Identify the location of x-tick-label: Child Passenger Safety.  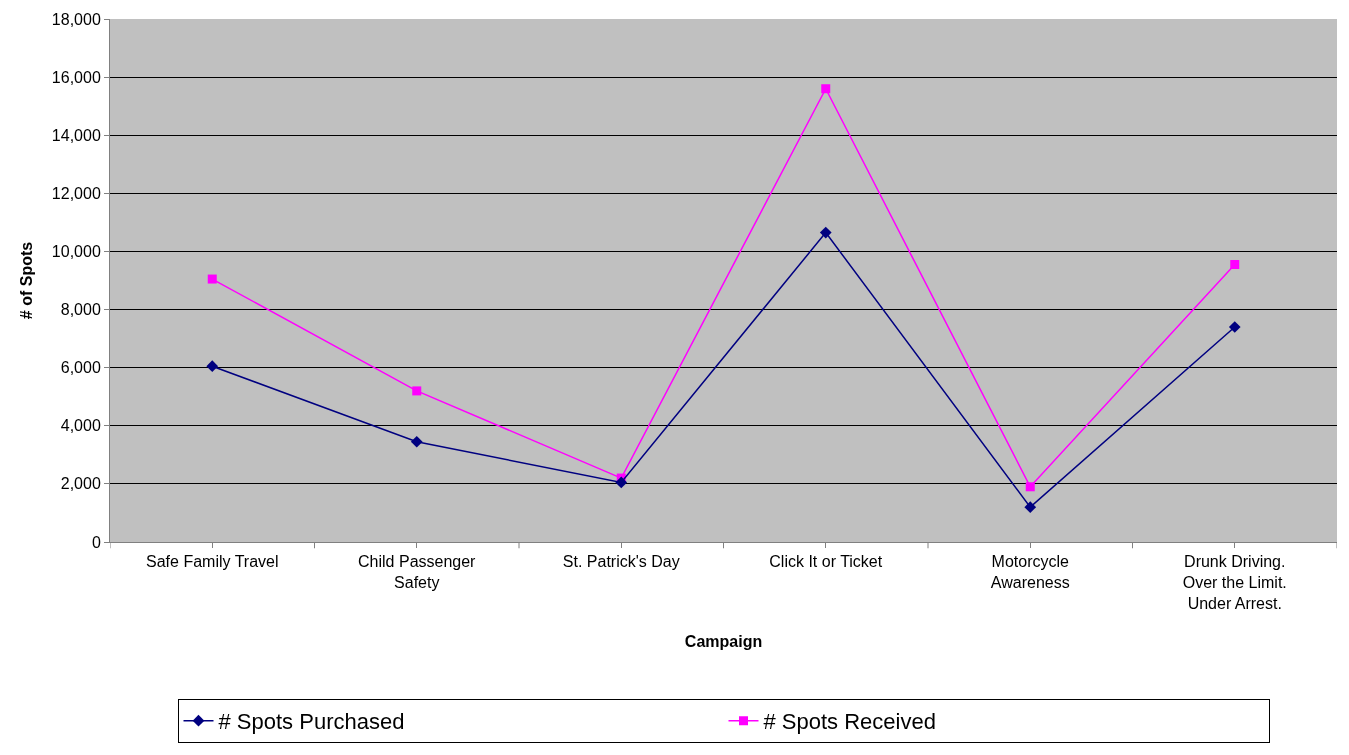
(417, 572).